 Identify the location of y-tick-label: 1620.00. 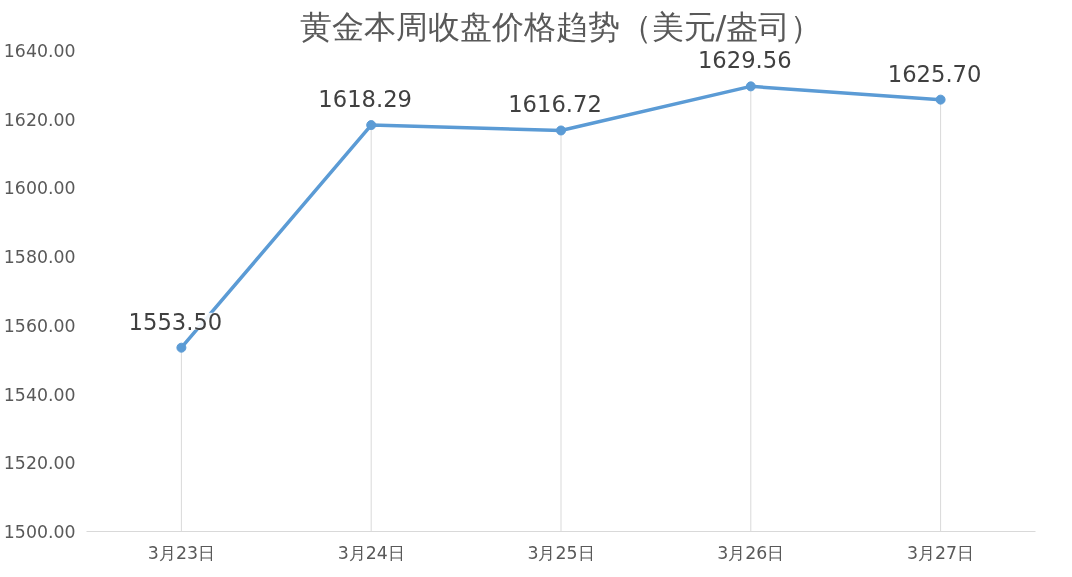
(39, 119).